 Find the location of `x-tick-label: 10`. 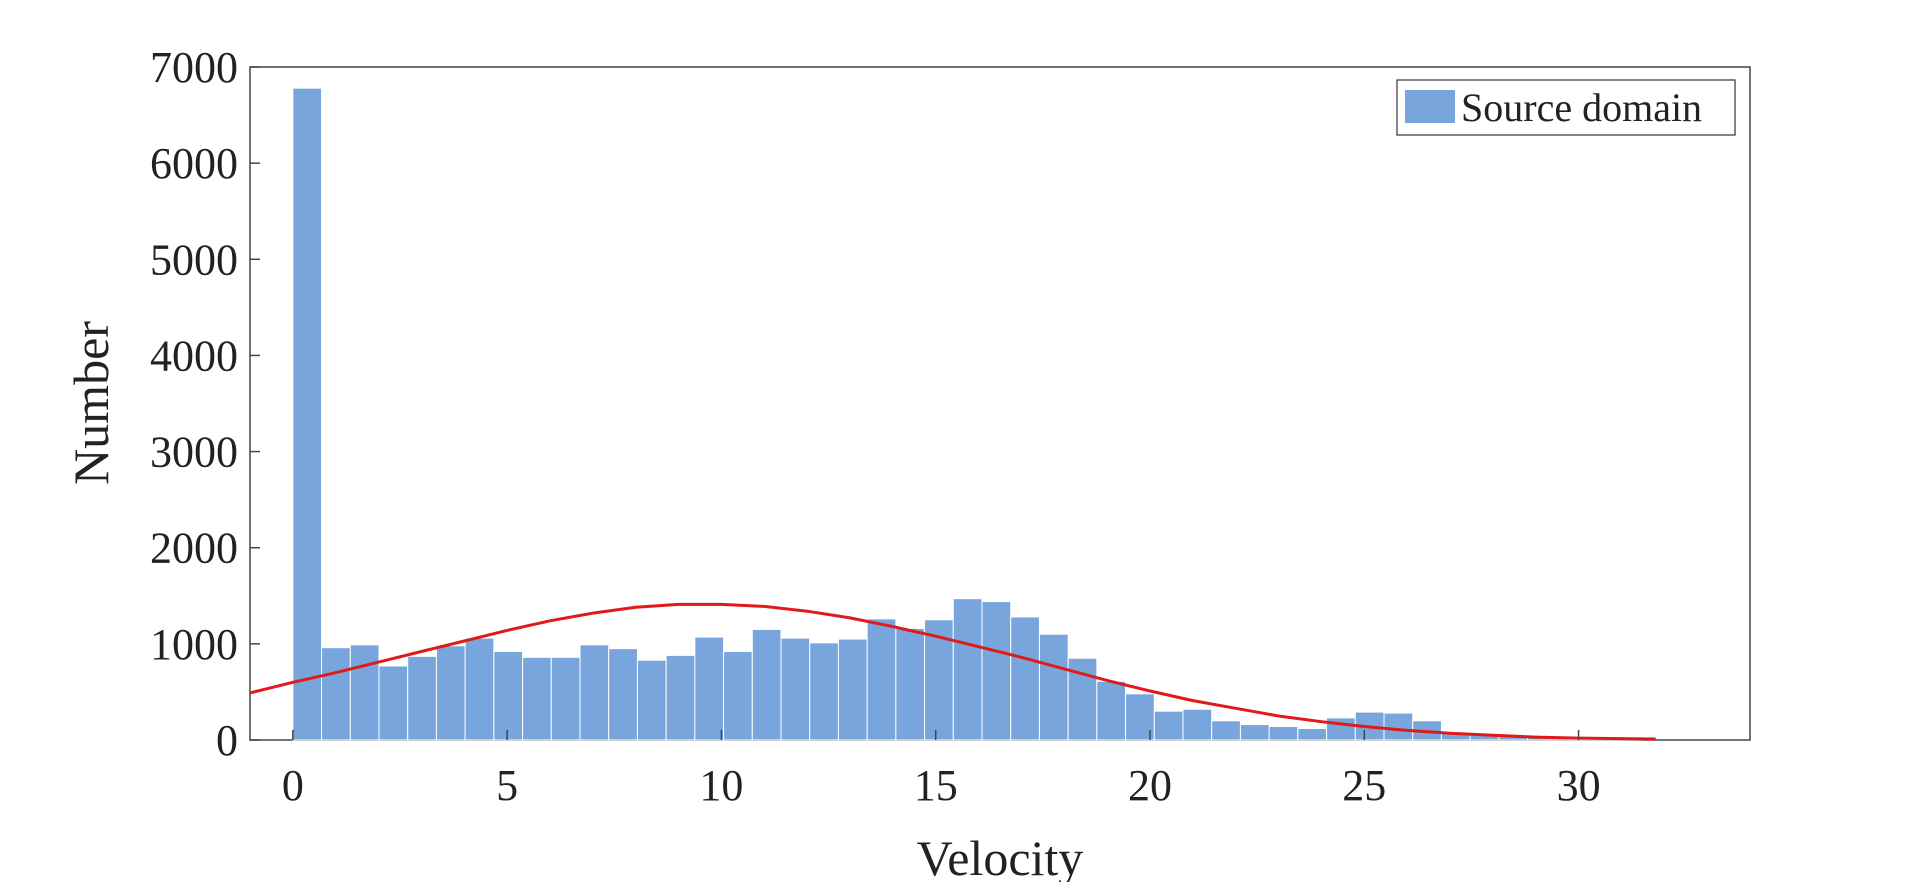

x-tick-label: 10 is located at coordinates (721, 785).